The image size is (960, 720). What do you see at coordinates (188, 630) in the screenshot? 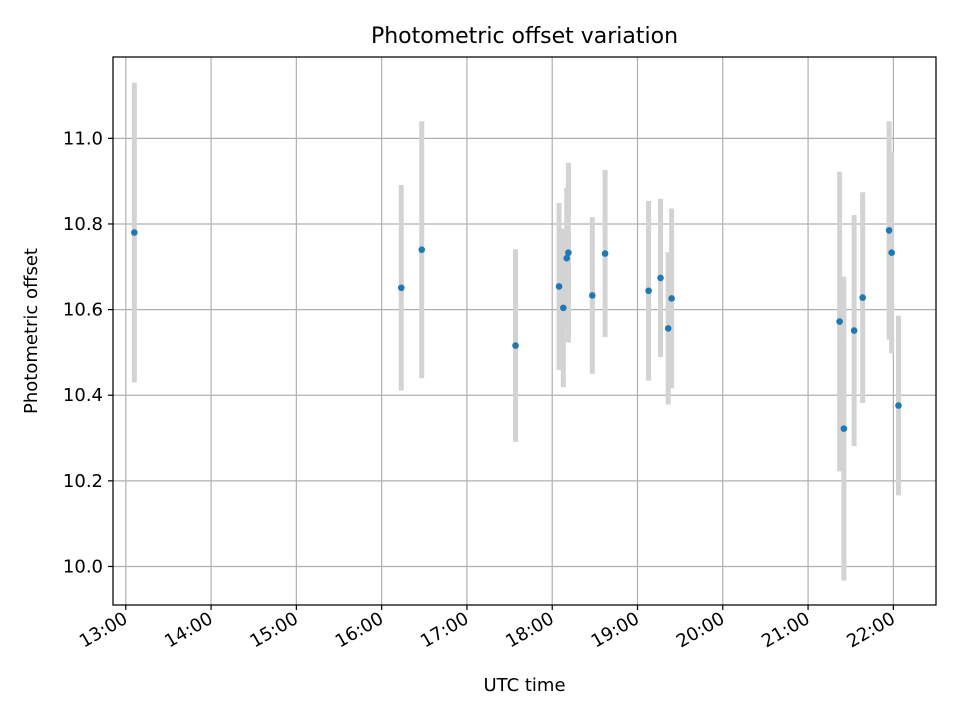
I see `x-tick-label: 14:00` at bounding box center [188, 630].